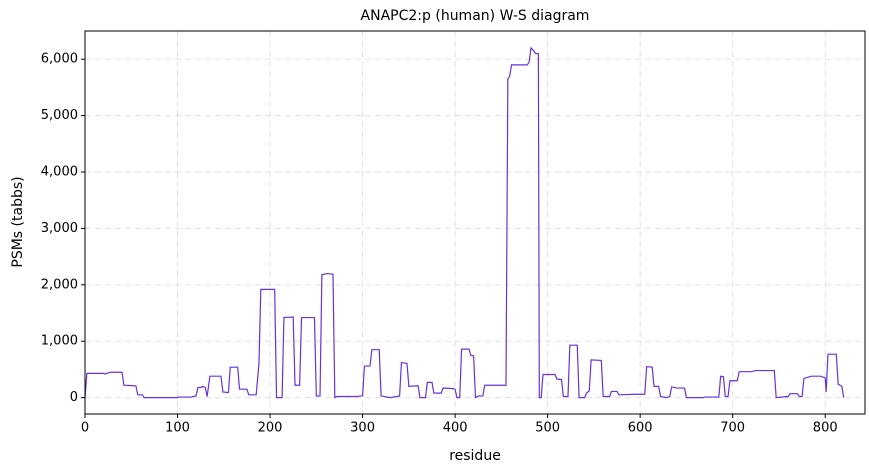  Describe the element at coordinates (59, 228) in the screenshot. I see `y-tick-label: 3,000` at that location.